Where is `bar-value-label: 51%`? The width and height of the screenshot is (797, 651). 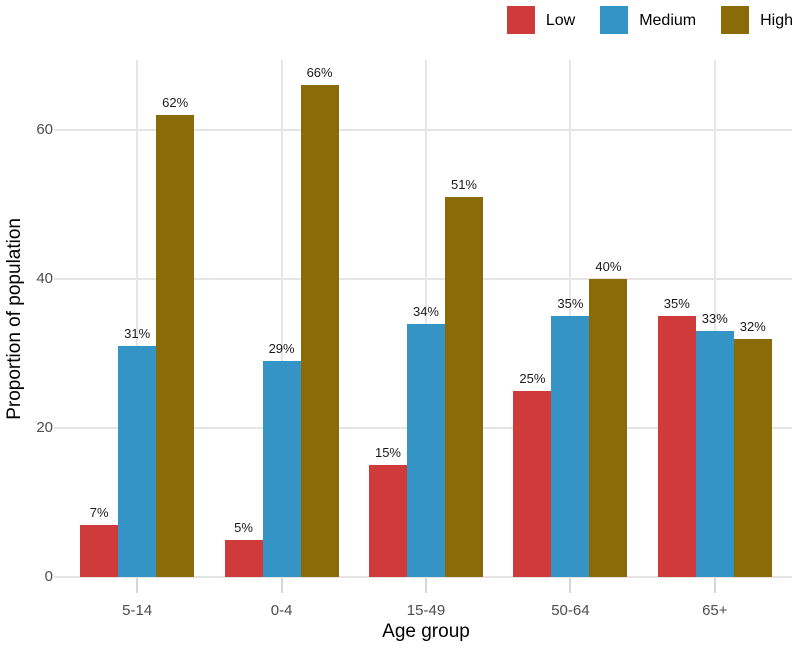 bar-value-label: 51% is located at coordinates (463, 185).